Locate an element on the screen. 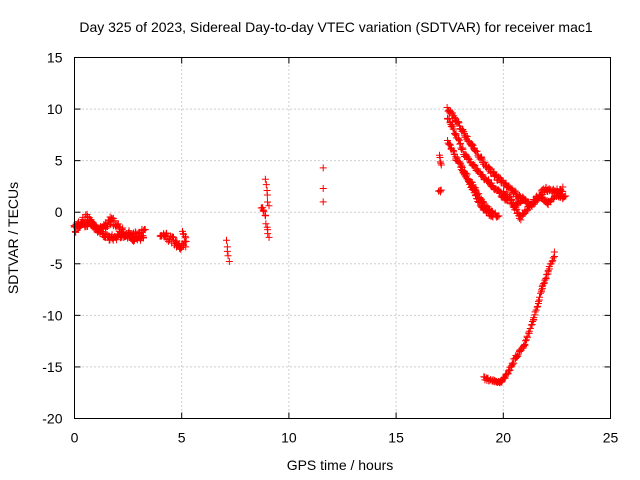 Image resolution: width=640 pixels, height=480 pixels. y-tick-labels: -20 -15 -10 -5 0 5 10 15 is located at coordinates (52, 238).